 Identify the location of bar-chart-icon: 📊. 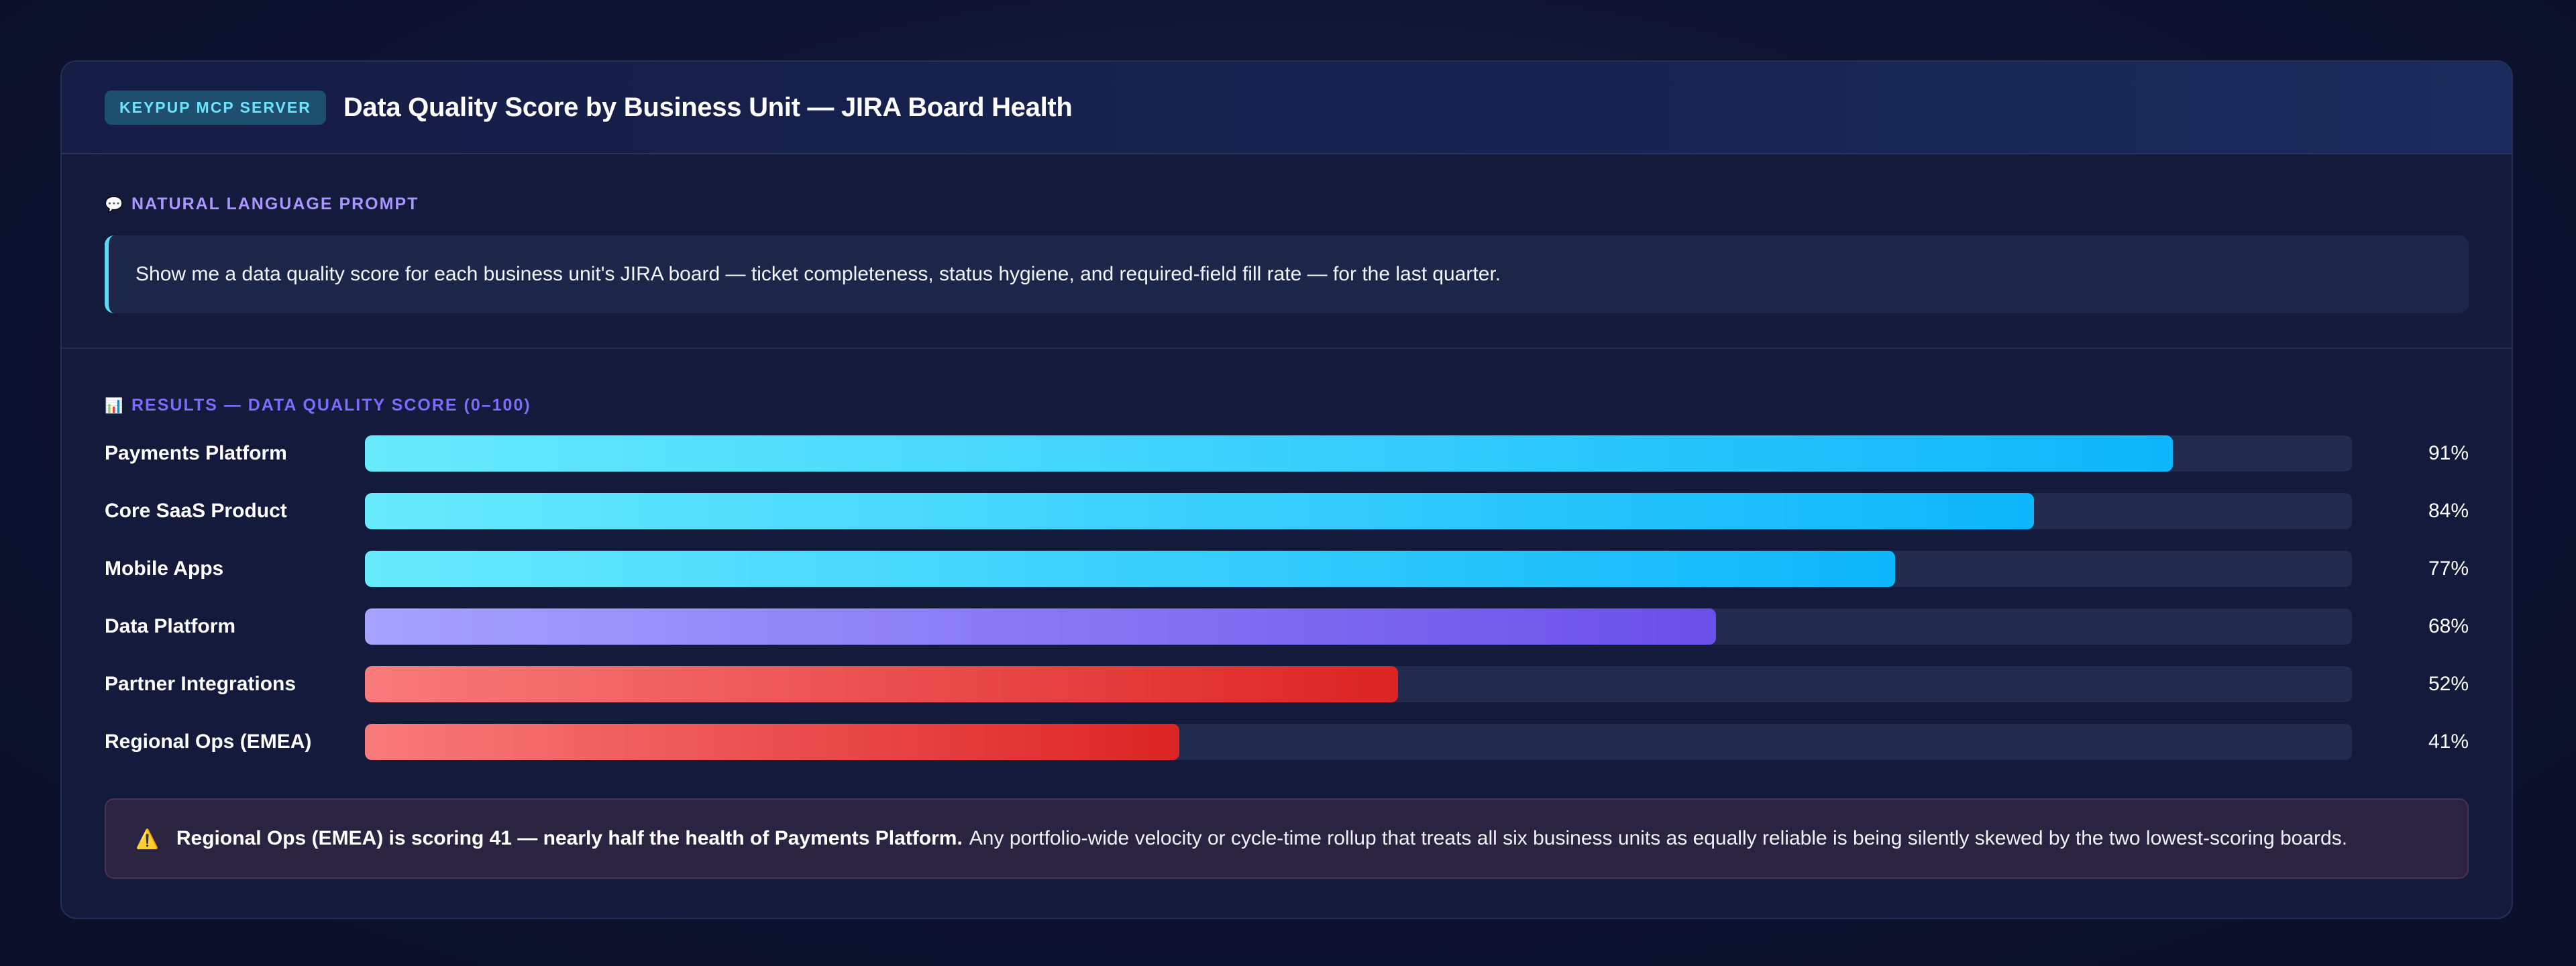
(115, 405).